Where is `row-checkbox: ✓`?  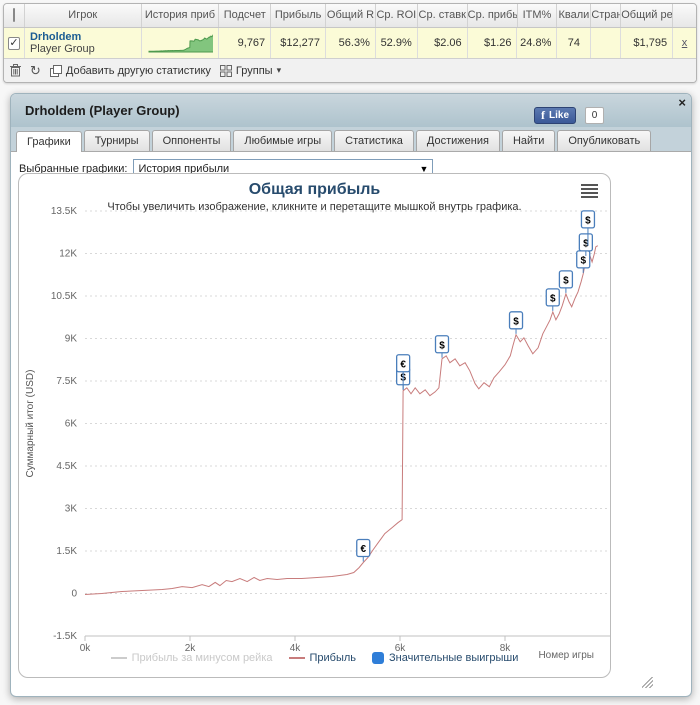
row-checkbox: ✓ is located at coordinates (14, 43).